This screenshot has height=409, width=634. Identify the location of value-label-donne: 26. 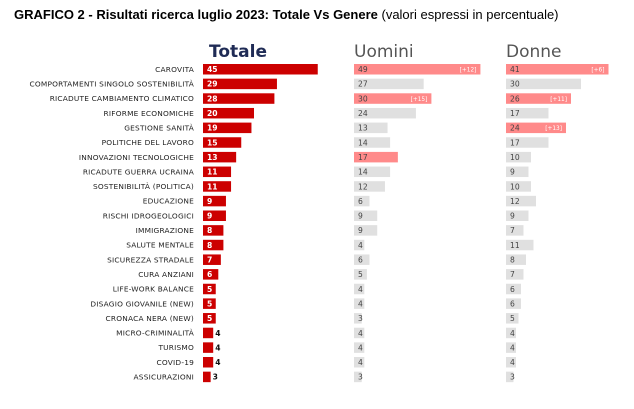
(515, 98).